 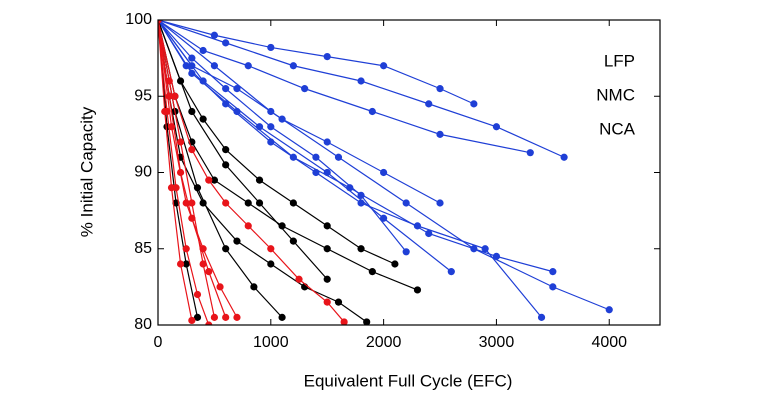 I want to click on y-tick-label: 95, so click(x=143, y=95).